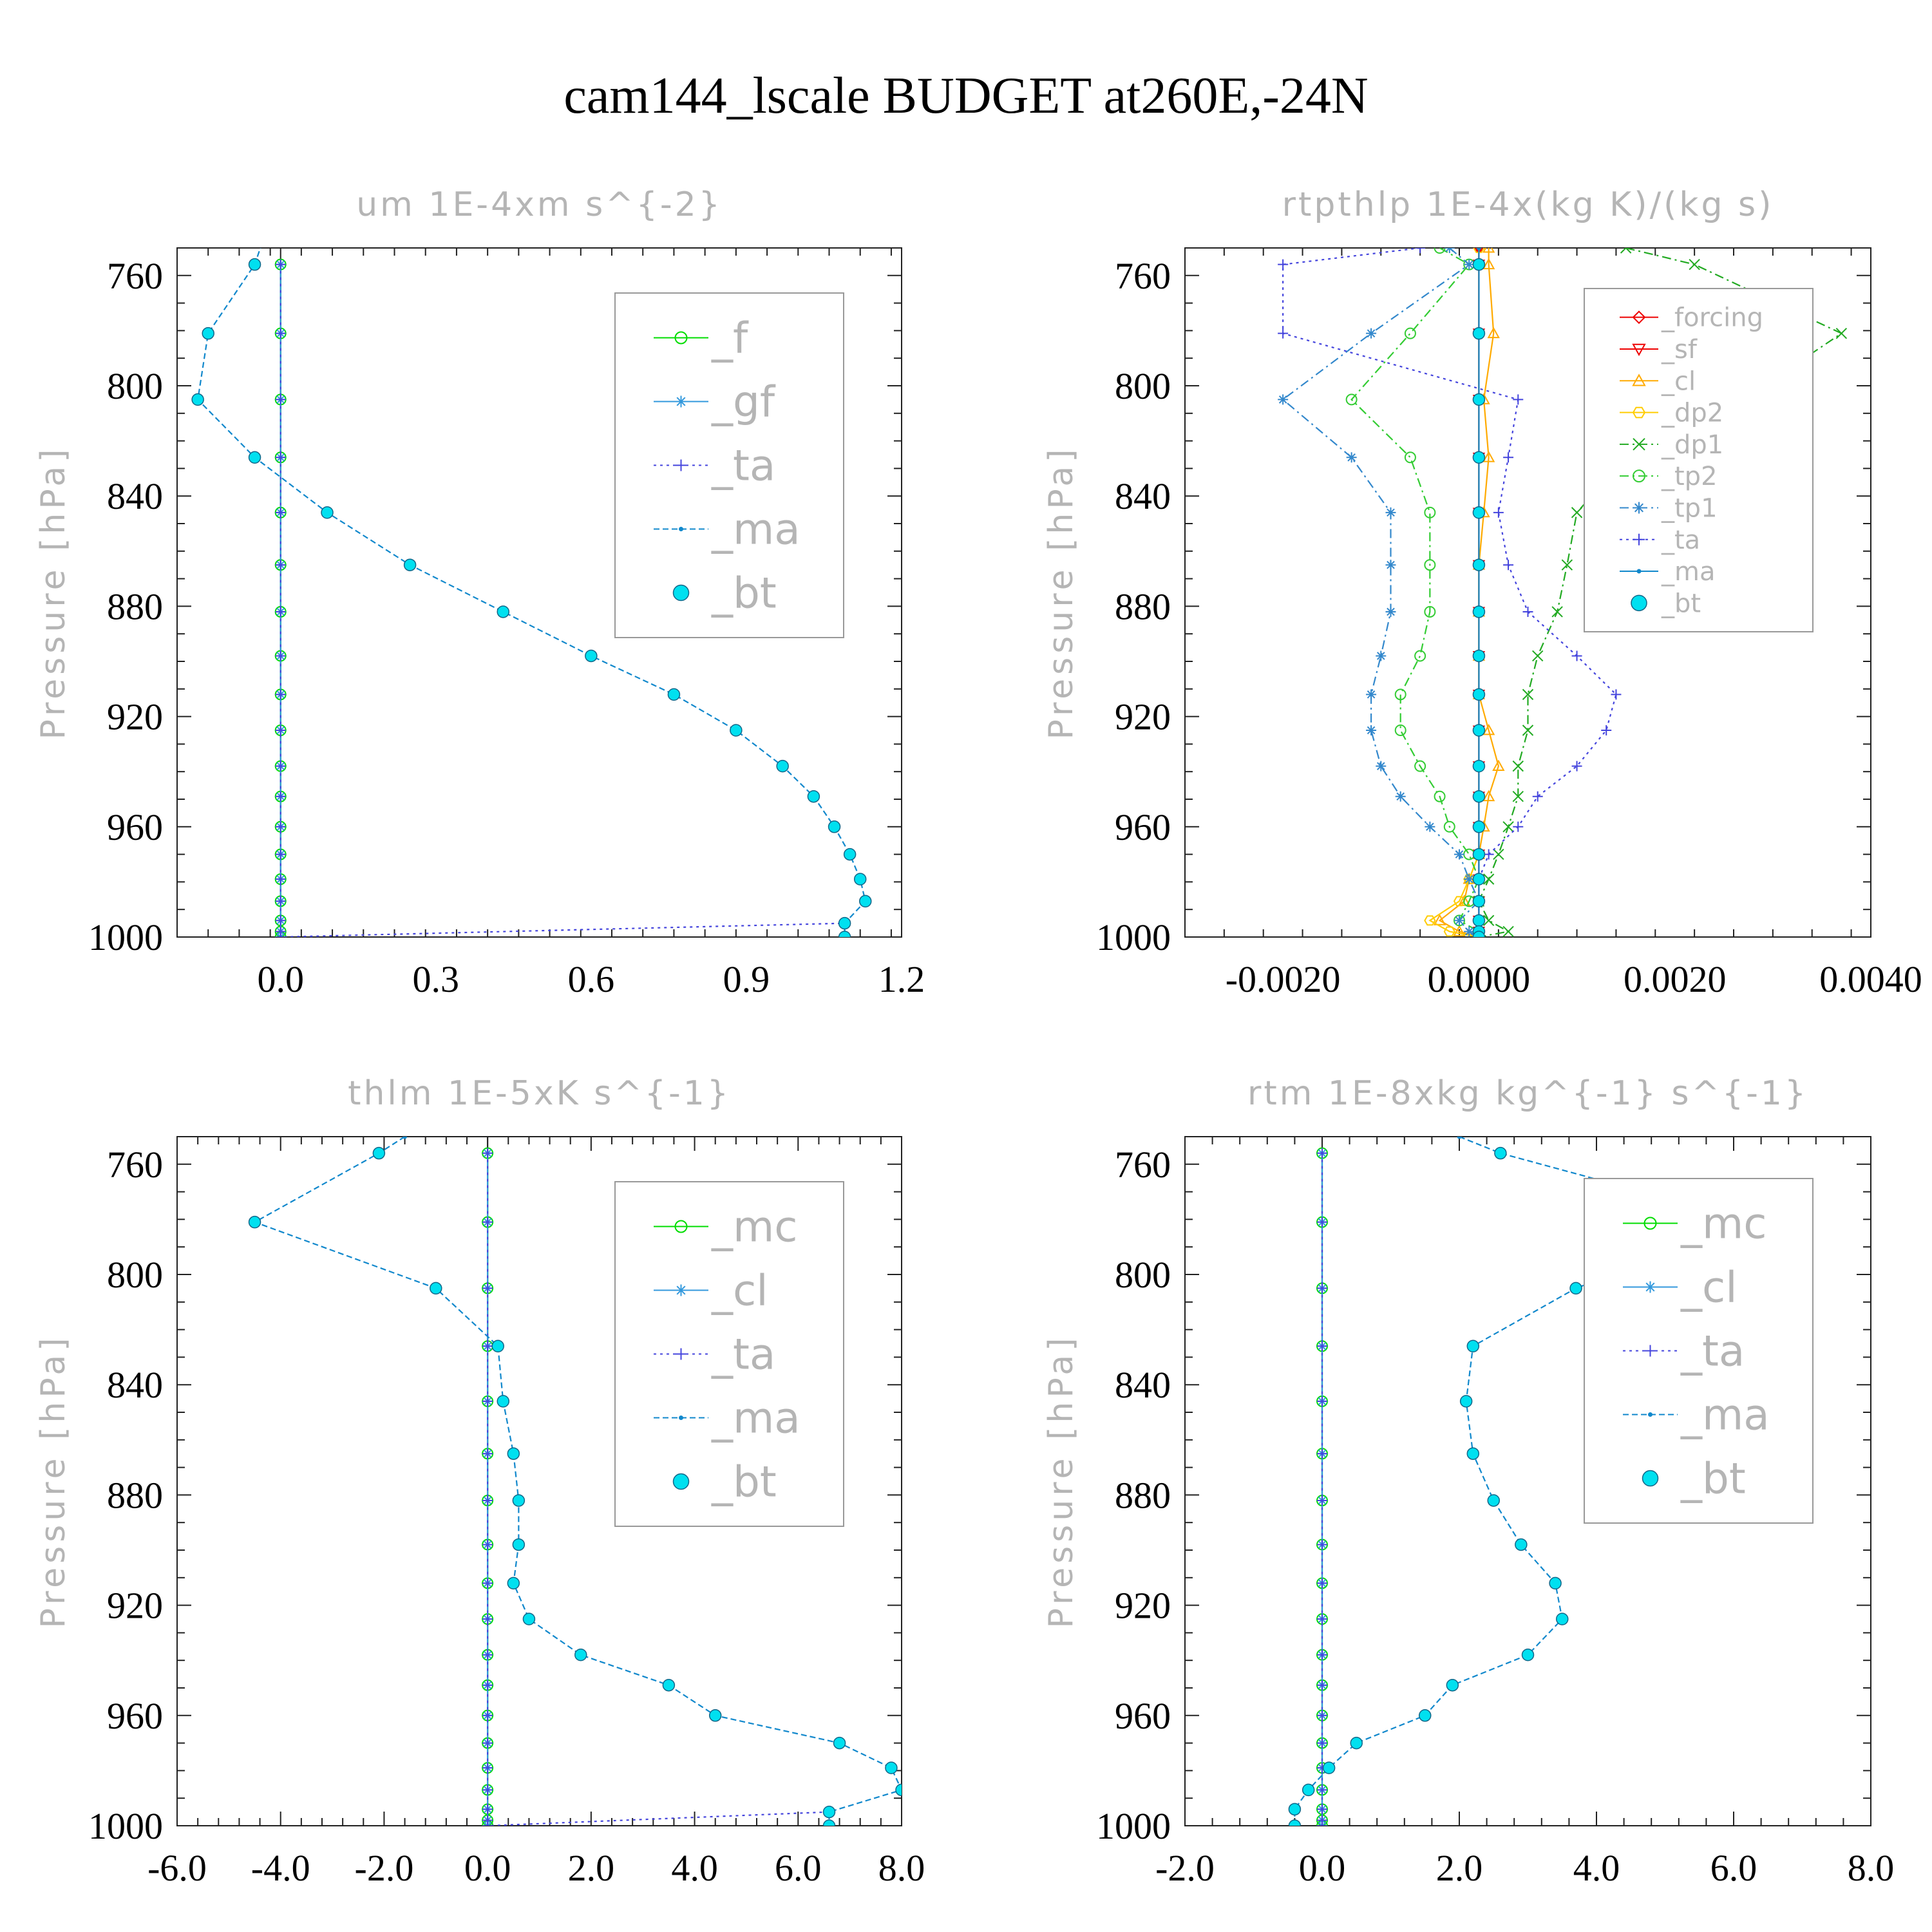  What do you see at coordinates (1690, 508) in the screenshot?
I see `legend-label: _tp1` at bounding box center [1690, 508].